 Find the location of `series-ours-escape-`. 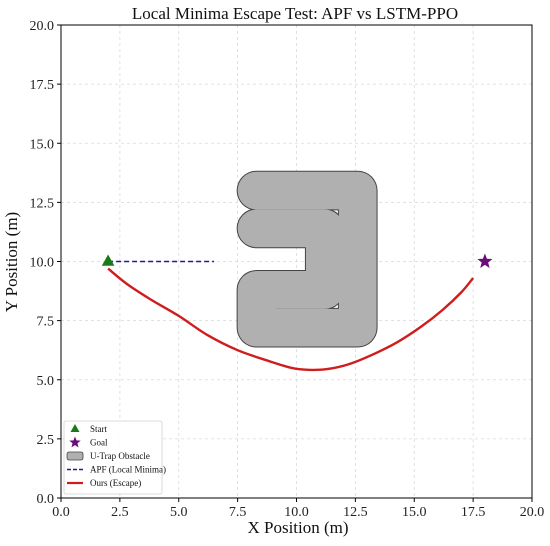

series-ours-escape- is located at coordinates (291, 319).